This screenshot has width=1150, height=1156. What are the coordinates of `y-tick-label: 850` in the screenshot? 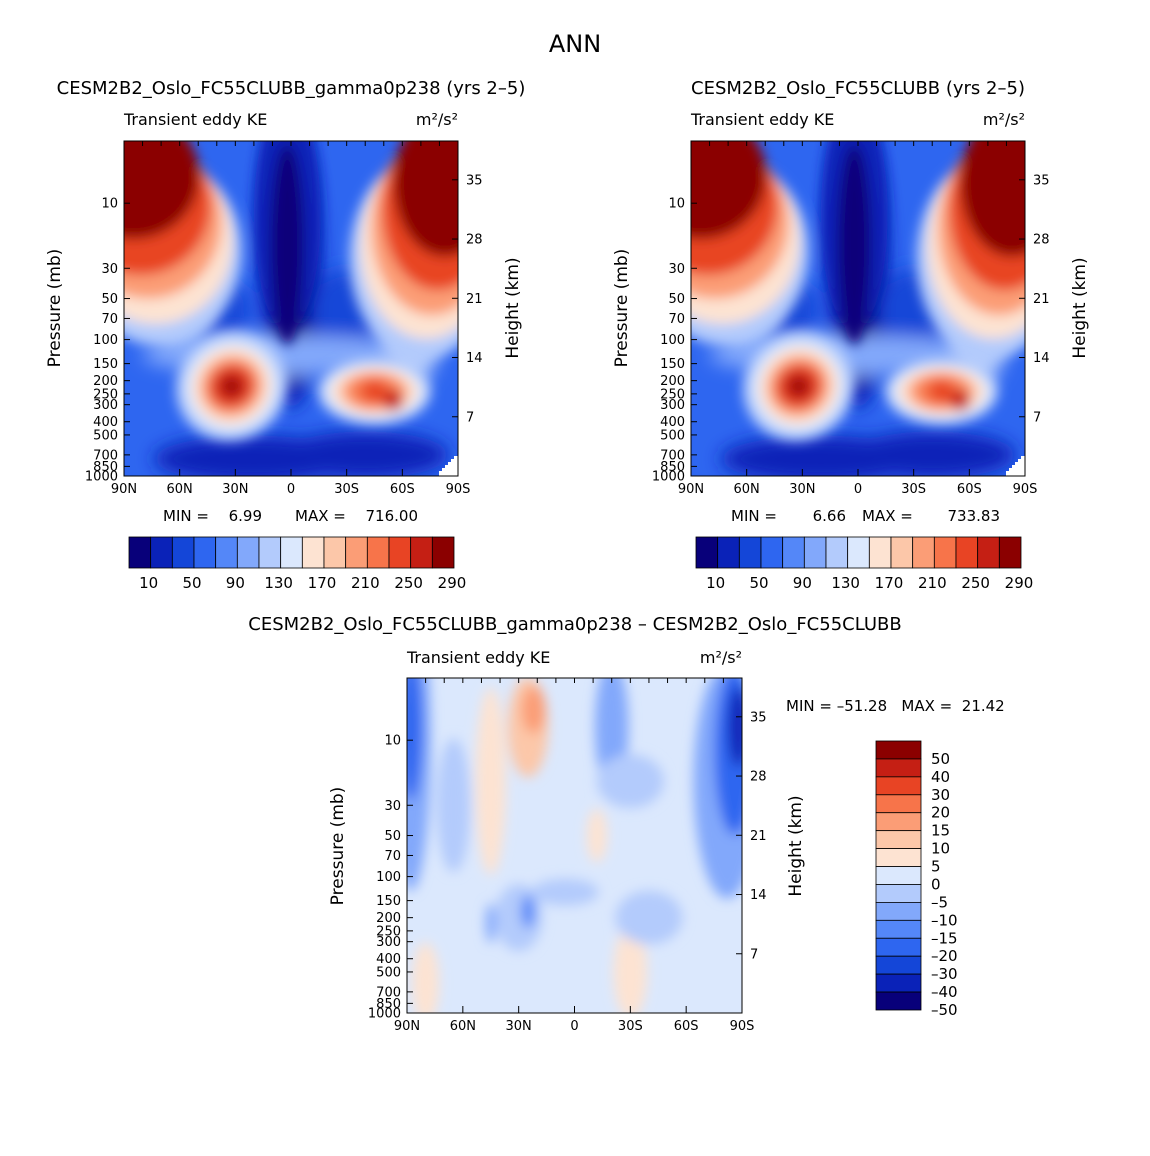 It's located at (672, 467).